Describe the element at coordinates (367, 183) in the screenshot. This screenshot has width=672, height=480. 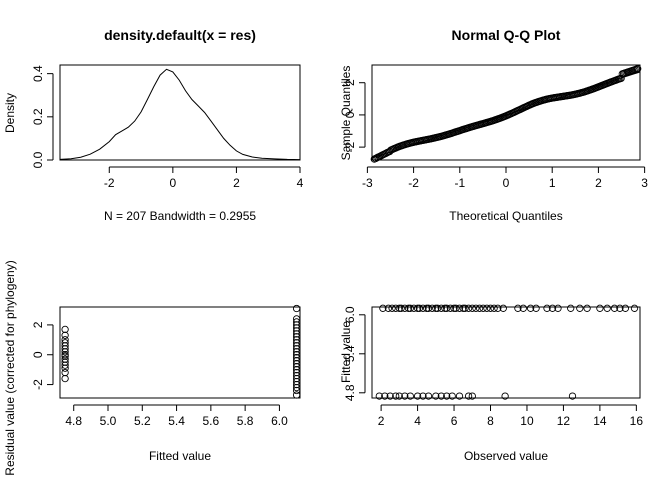
I see `x-tick-label: -3` at that location.